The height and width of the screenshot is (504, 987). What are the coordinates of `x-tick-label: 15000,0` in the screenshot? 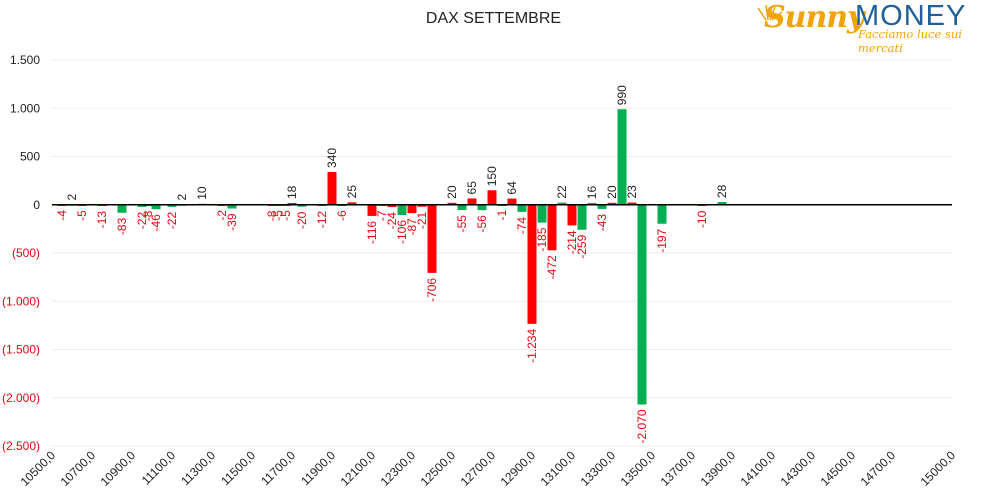 It's located at (938, 468).